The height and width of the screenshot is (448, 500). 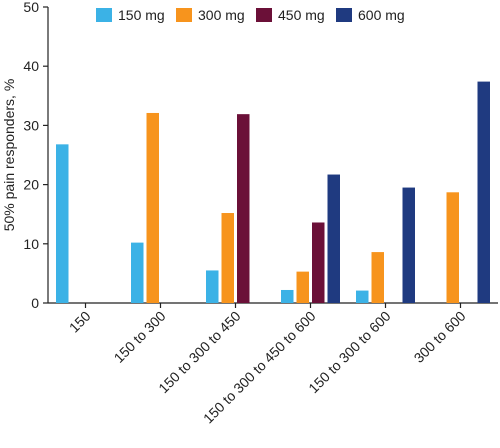 What do you see at coordinates (31, 244) in the screenshot?
I see `y-tick-label: 10` at bounding box center [31, 244].